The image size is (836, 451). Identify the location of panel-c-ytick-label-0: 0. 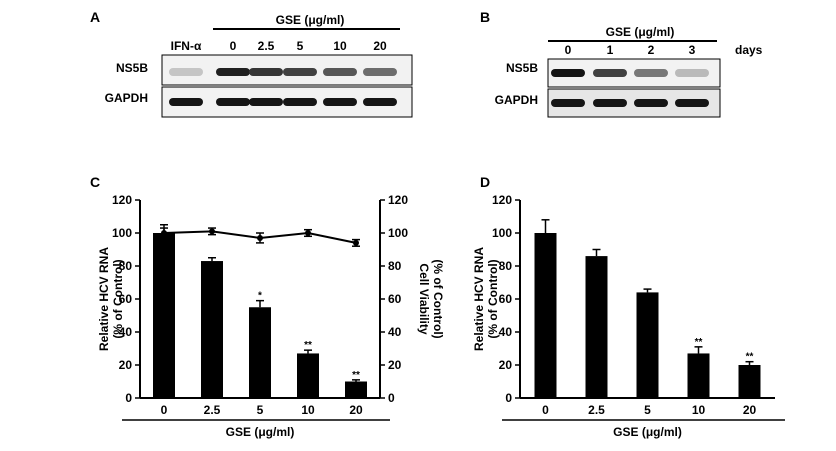
(128, 398).